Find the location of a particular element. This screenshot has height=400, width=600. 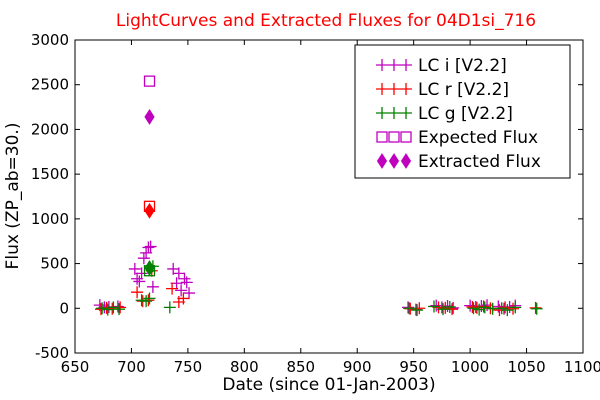

legend-label: Extracted Flux is located at coordinates (479, 162).